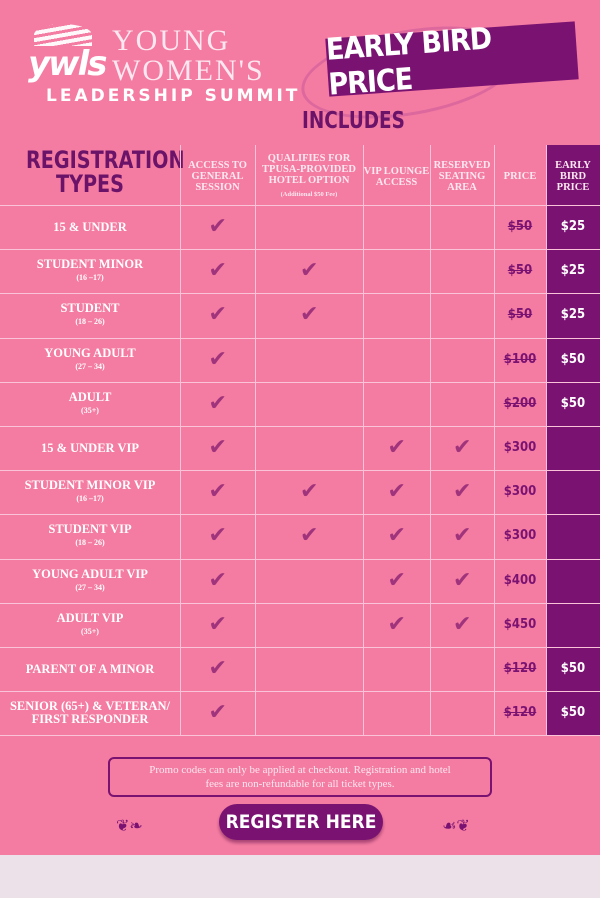 This screenshot has height=898, width=600. I want to click on early-bird-banner: EARLY BIRD PRICE, so click(452, 62).